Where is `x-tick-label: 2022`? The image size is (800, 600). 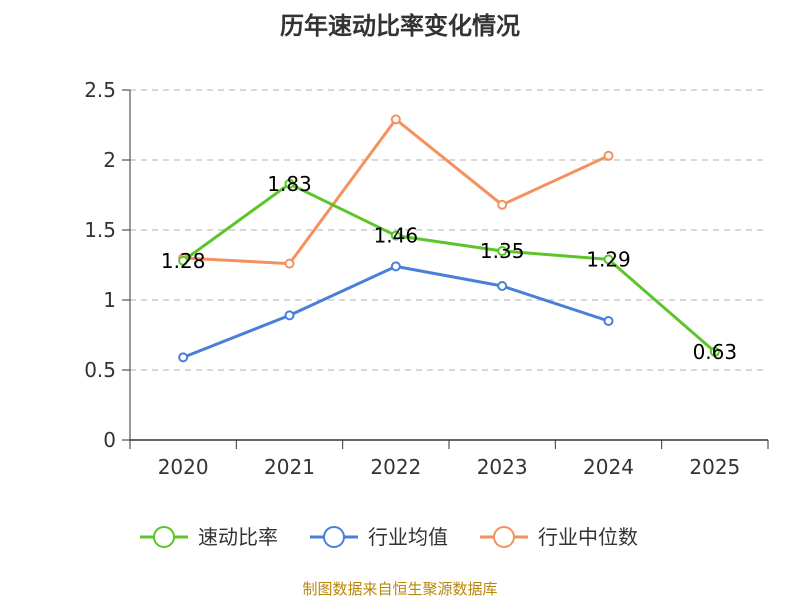 x-tick-label: 2022 is located at coordinates (395, 467).